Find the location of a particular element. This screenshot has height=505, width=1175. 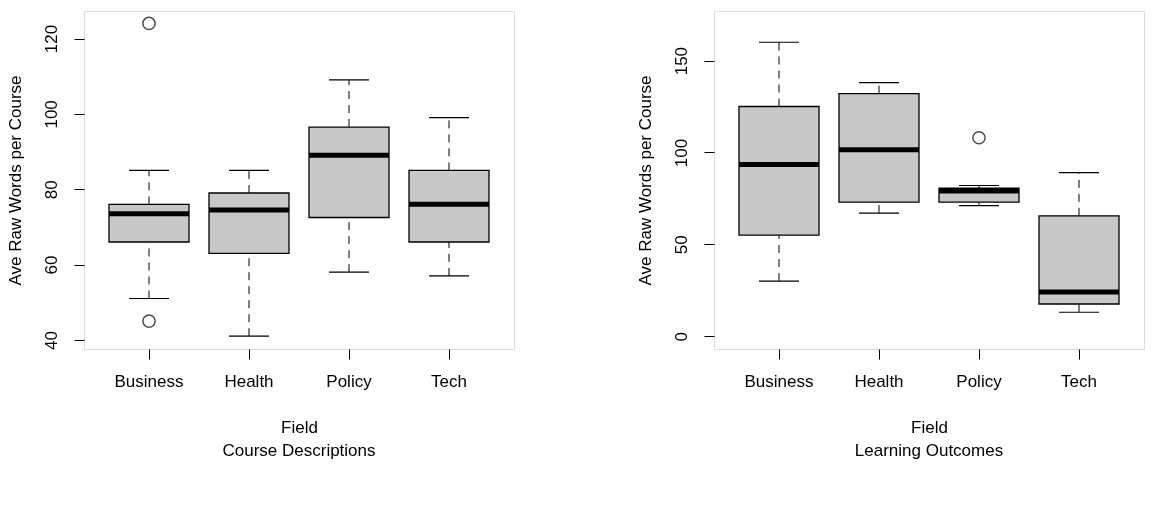

text: Course Descriptions is located at coordinates (299, 450).